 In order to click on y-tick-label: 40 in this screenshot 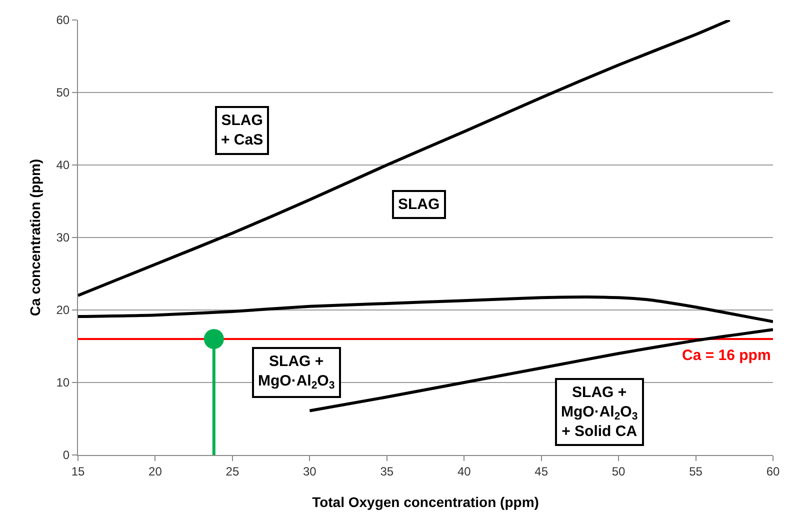, I will do `click(63, 165)`.